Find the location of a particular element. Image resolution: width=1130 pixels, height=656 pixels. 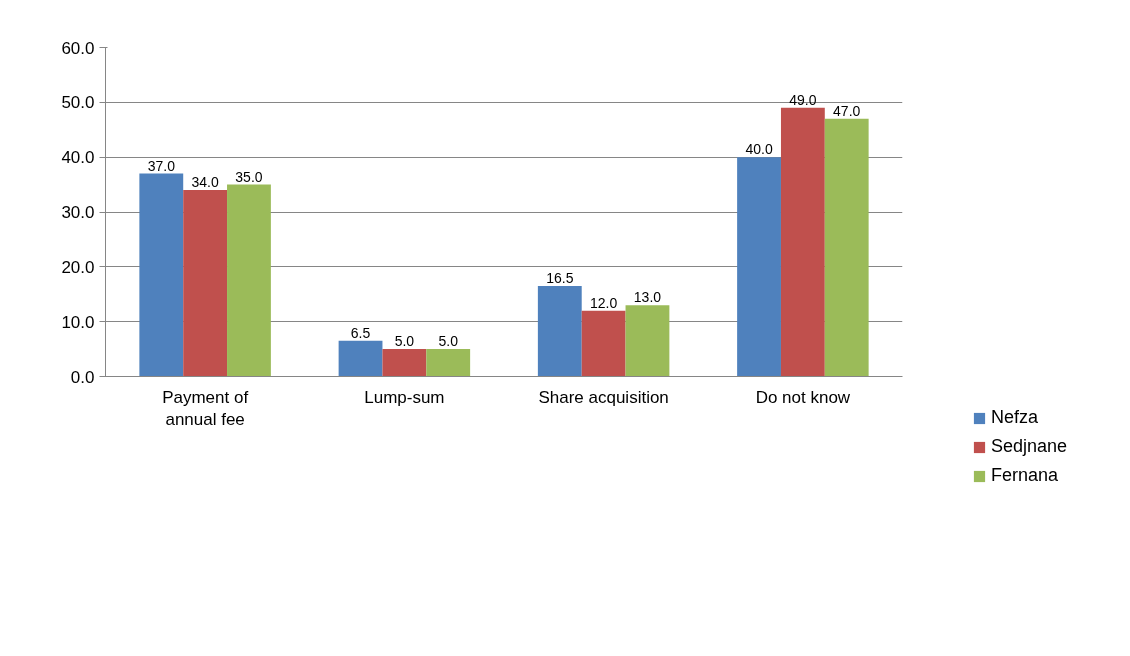

data-label: 13.0 is located at coordinates (647, 297).